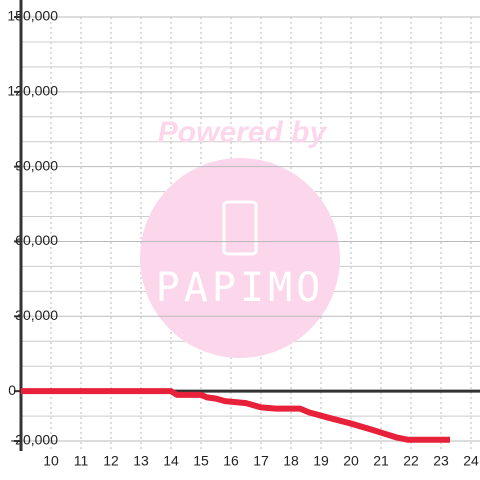  I want to click on watermark-logo: PAPIMO, so click(240, 288).